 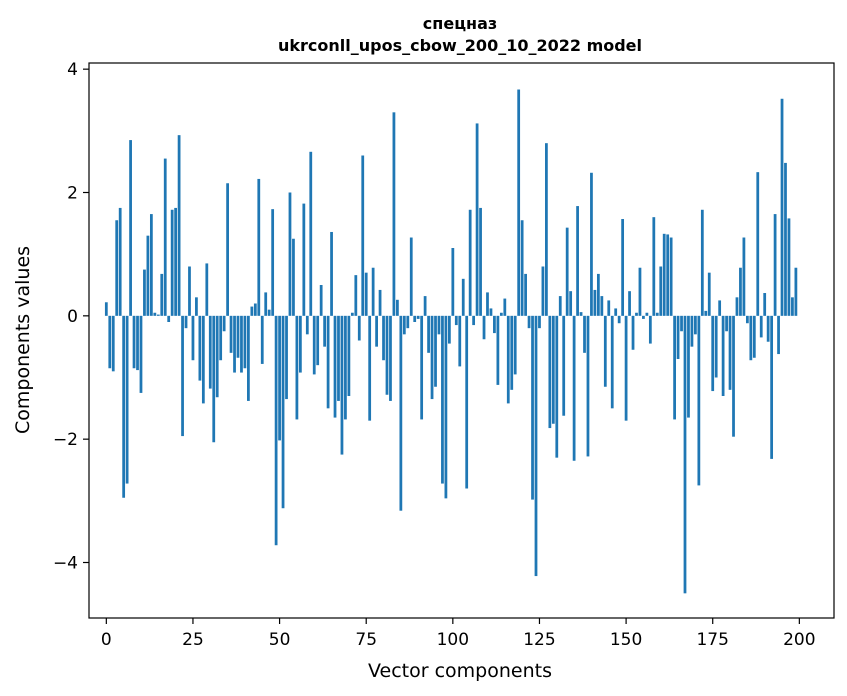 What do you see at coordinates (72, 194) in the screenshot?
I see `y-tick-label: 2` at bounding box center [72, 194].